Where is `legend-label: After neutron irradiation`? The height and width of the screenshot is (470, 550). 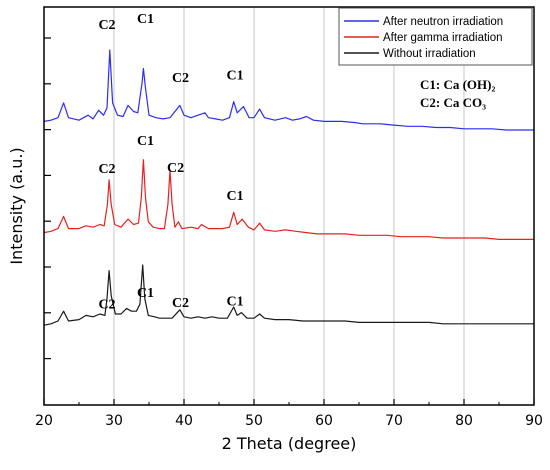 legend-label: After neutron irradiation is located at coordinates (443, 22).